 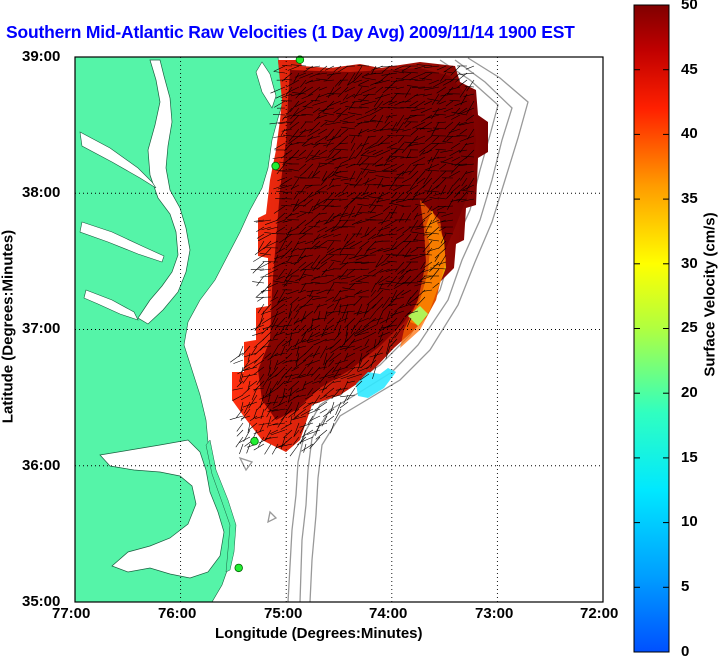 I want to click on colorbar-tick-label: 15, so click(x=689, y=457).